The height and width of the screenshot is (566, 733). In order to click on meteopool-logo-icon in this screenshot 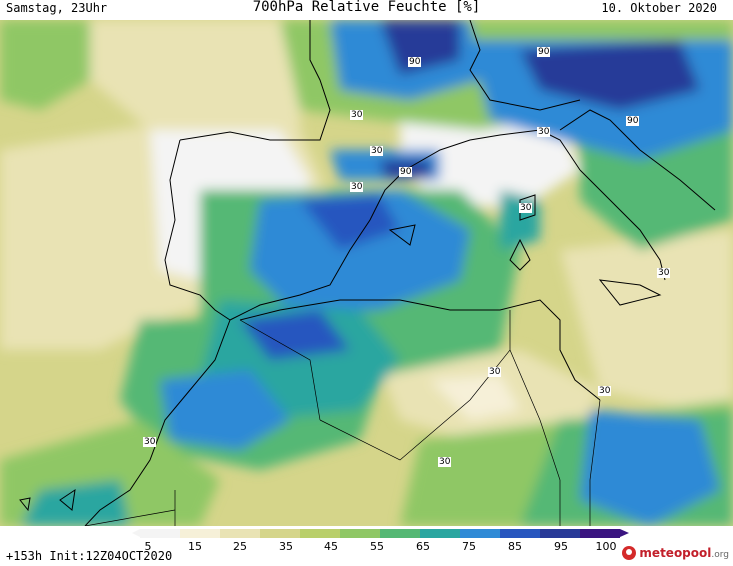, I will do `click(629, 553)`.